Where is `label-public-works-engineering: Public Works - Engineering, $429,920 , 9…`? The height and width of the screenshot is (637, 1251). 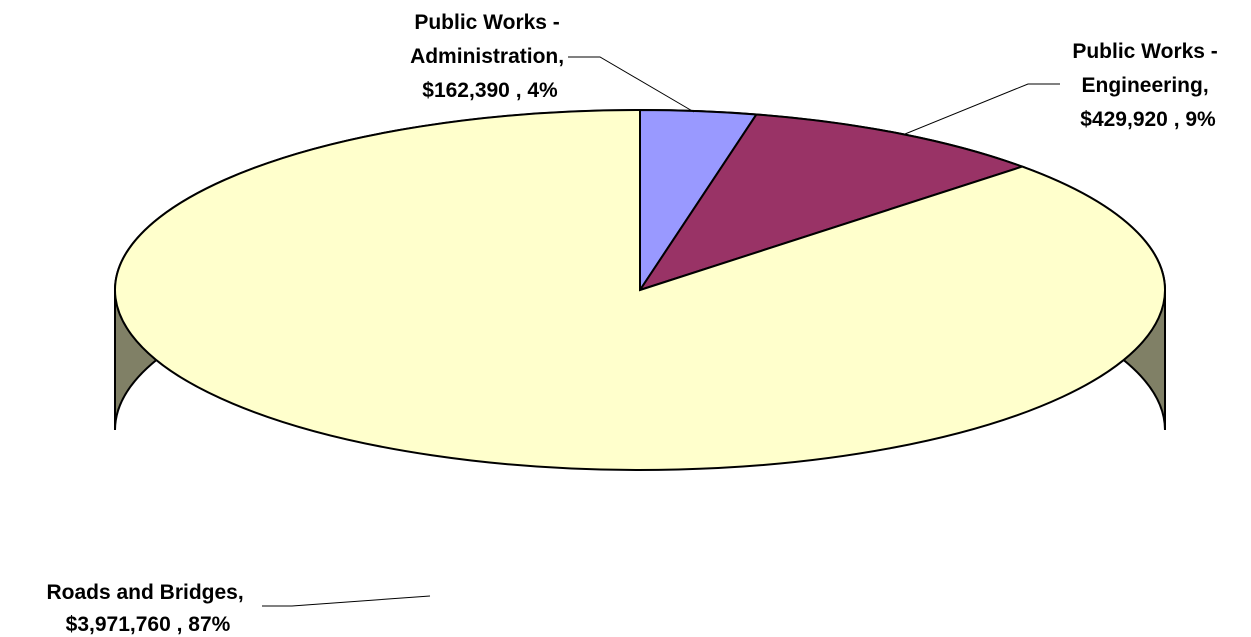 label-public-works-engineering: Public Works - Engineering, $429,920 , 9… is located at coordinates (1147, 85).